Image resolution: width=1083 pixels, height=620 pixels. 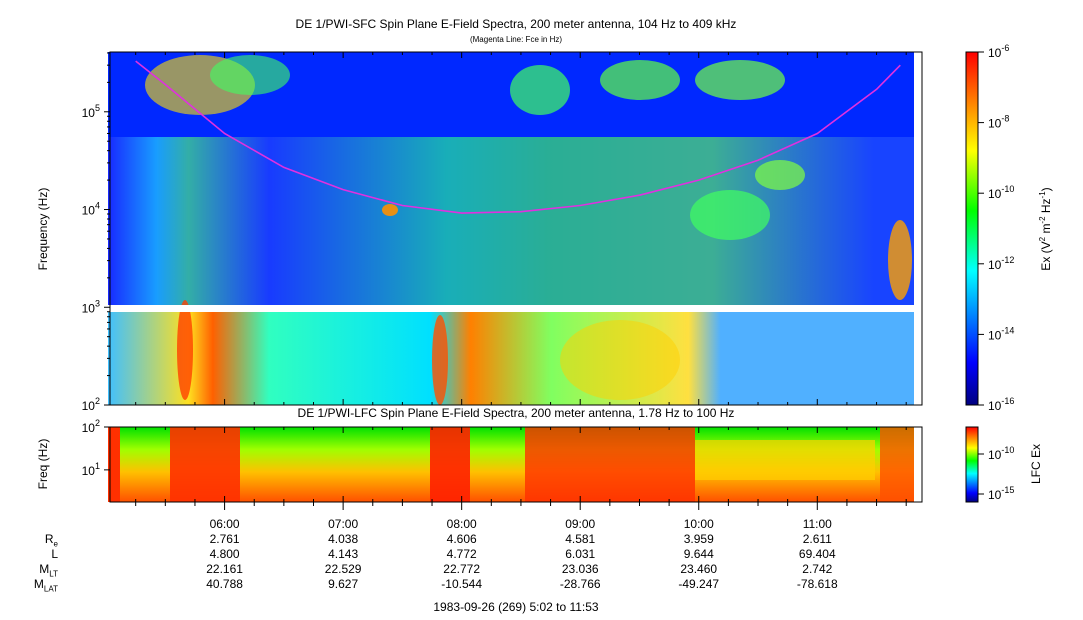 What do you see at coordinates (96, 448) in the screenshot?
I see `lfc-y-axis: 10¹ 10²` at bounding box center [96, 448].